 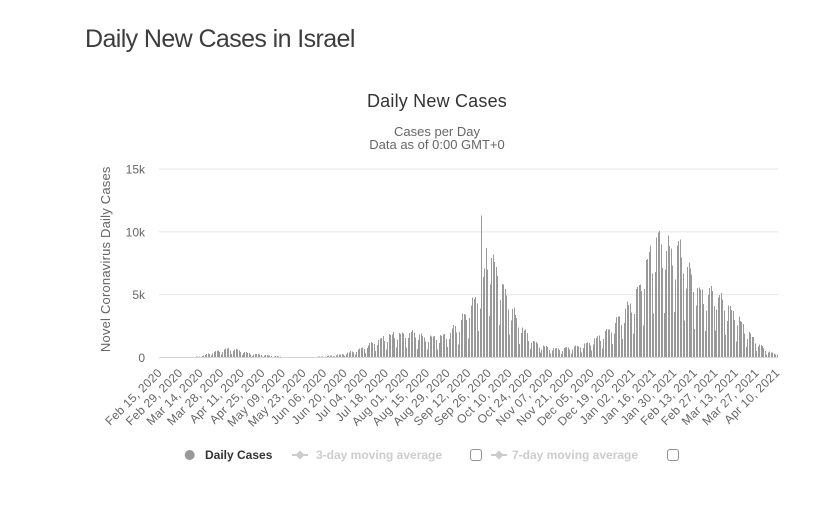 I want to click on chart-subtitle: Cases per Day Data as of 0:00 GMT+0, so click(x=437, y=138).